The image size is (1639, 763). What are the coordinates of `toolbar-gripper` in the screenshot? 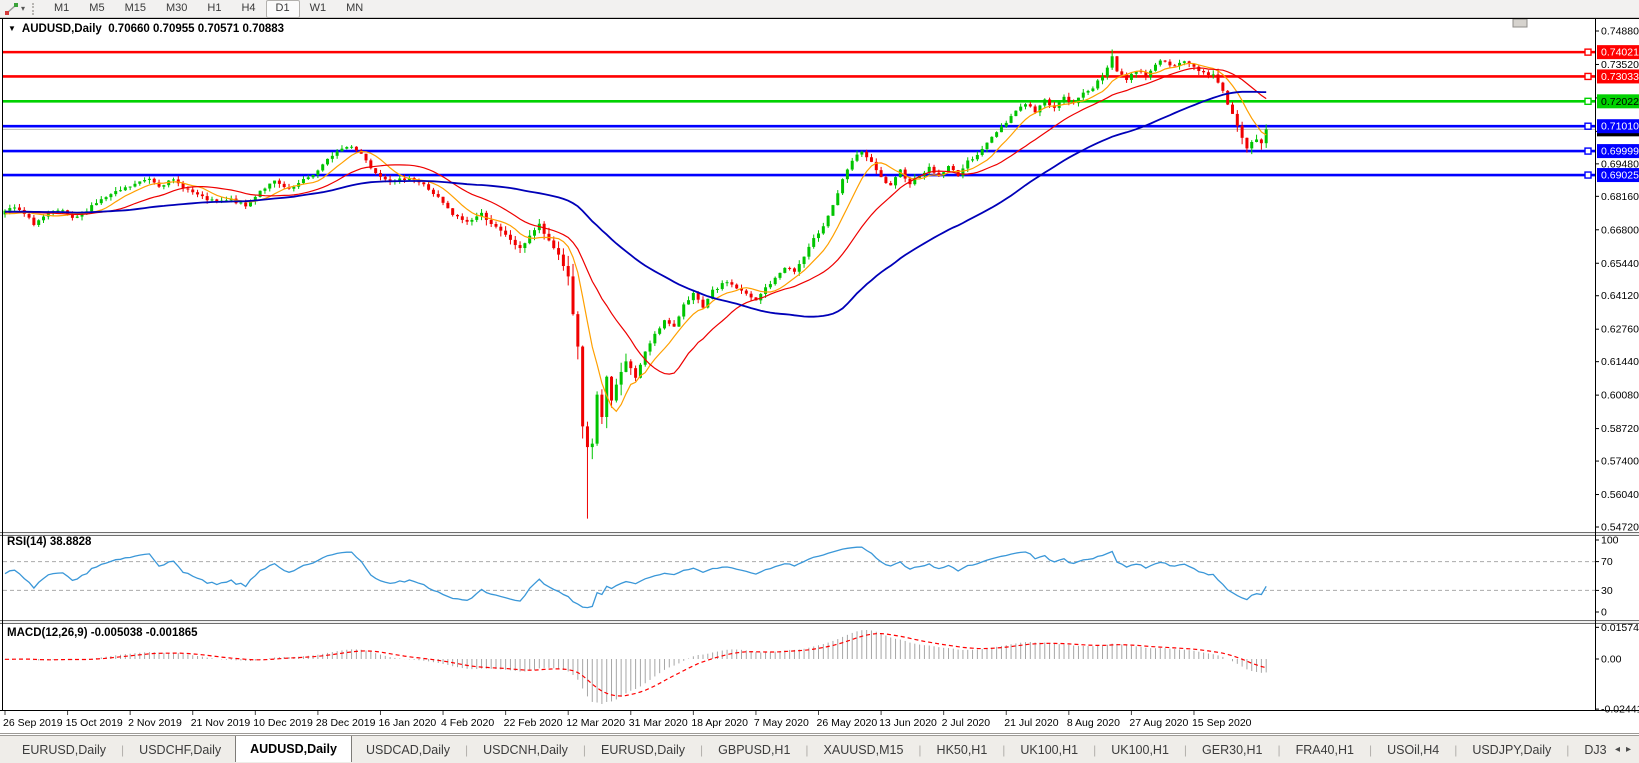 It's located at (34, 8).